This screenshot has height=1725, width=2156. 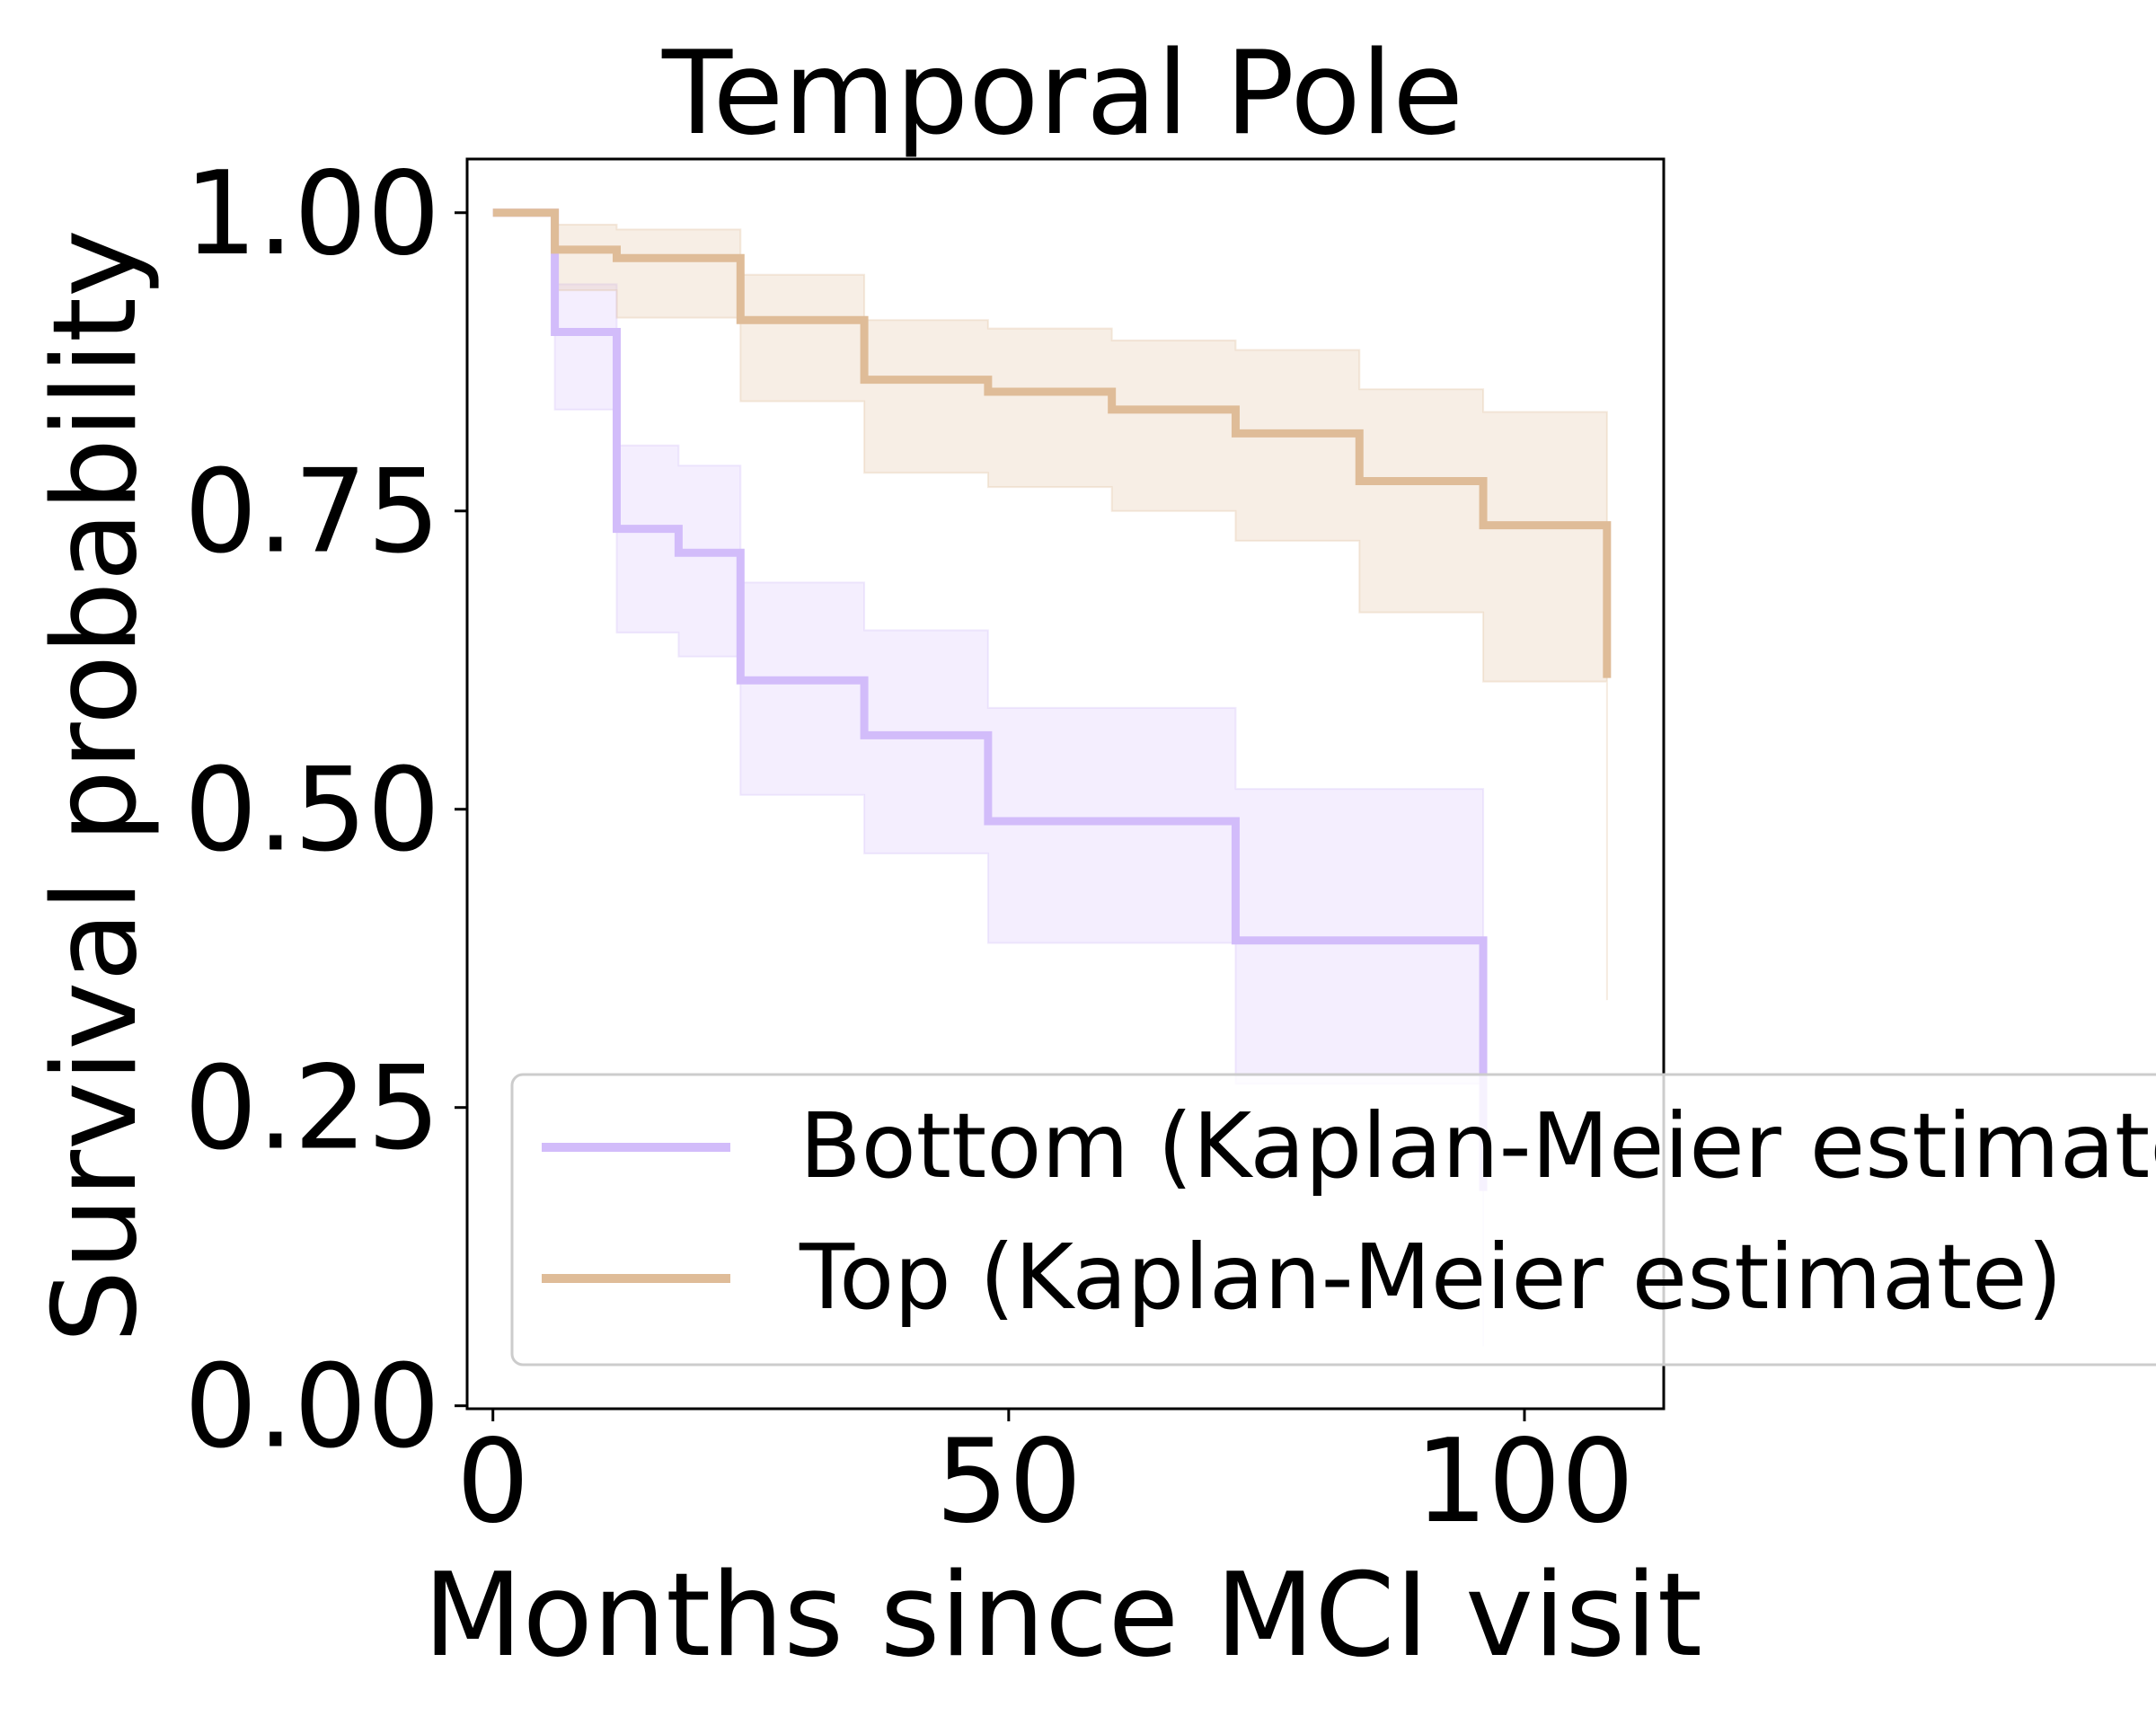 What do you see at coordinates (1062, 1616) in the screenshot?
I see `x-axis-label: Months since MCI visit` at bounding box center [1062, 1616].